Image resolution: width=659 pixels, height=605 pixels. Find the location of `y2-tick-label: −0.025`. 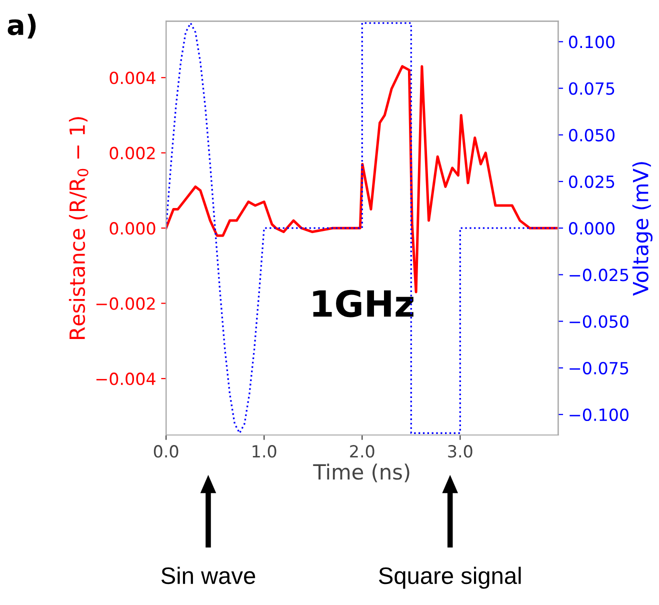

y2-tick-label: −0.025 is located at coordinates (599, 275).